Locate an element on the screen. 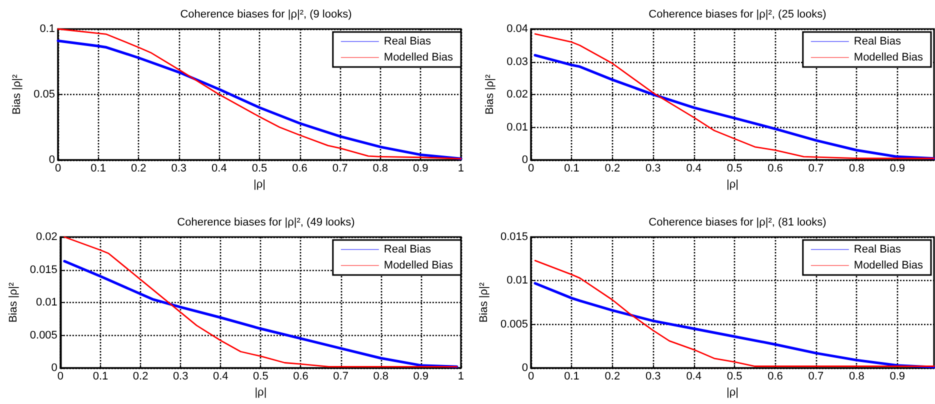  y-tick-label: 0.04 is located at coordinates (517, 29).